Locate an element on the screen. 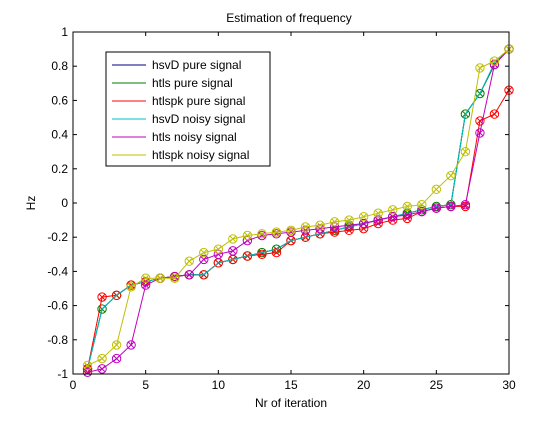 The image size is (560, 425). legend-box is located at coordinates (188, 109).